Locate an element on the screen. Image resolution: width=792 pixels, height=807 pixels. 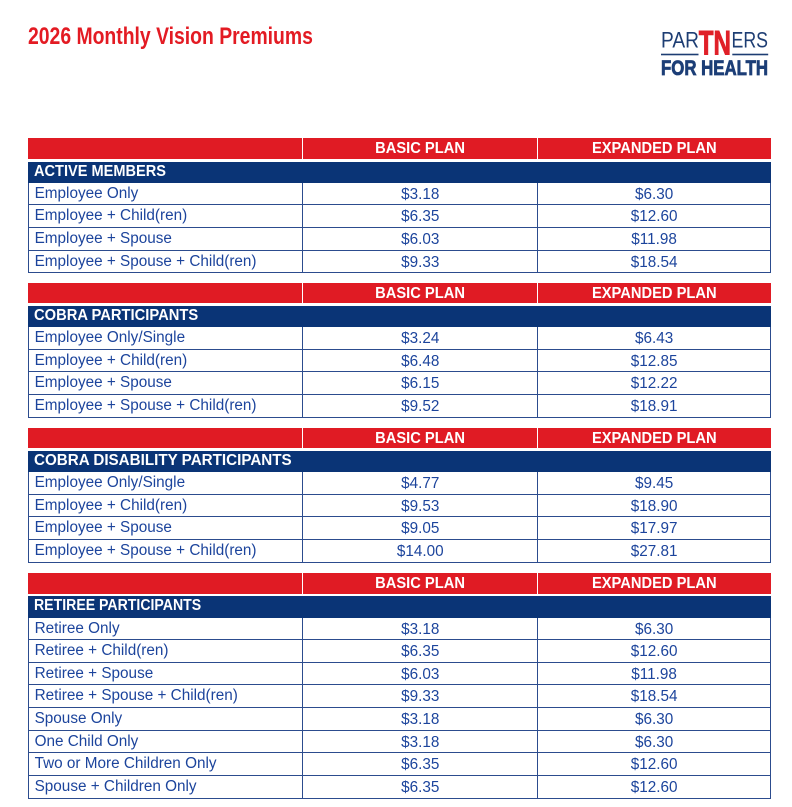
svg-text: TN is located at coordinates (715, 44).